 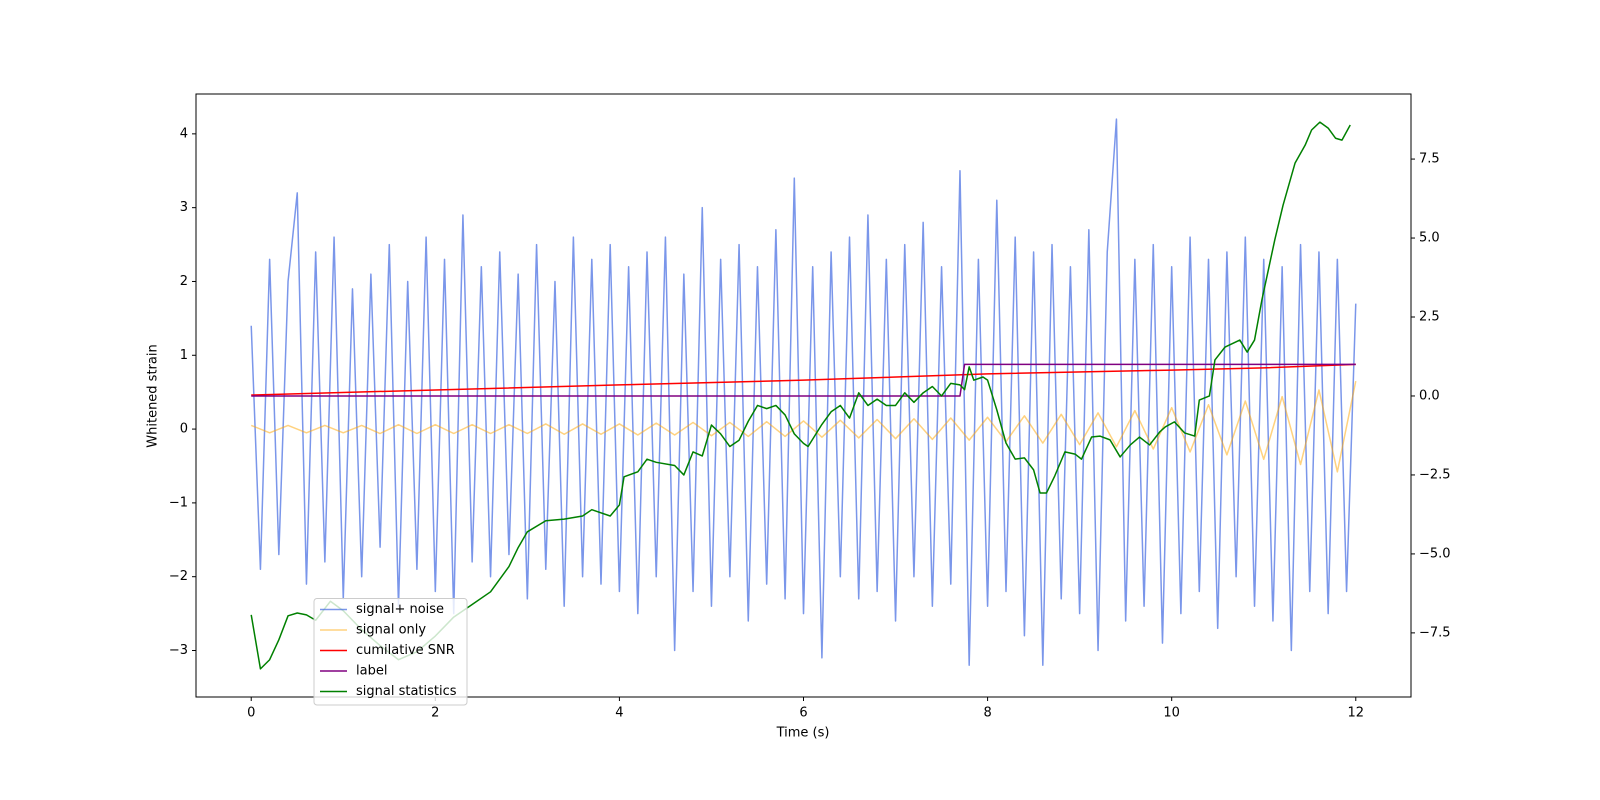 I want to click on x-tick-label: 0, so click(x=251, y=713).